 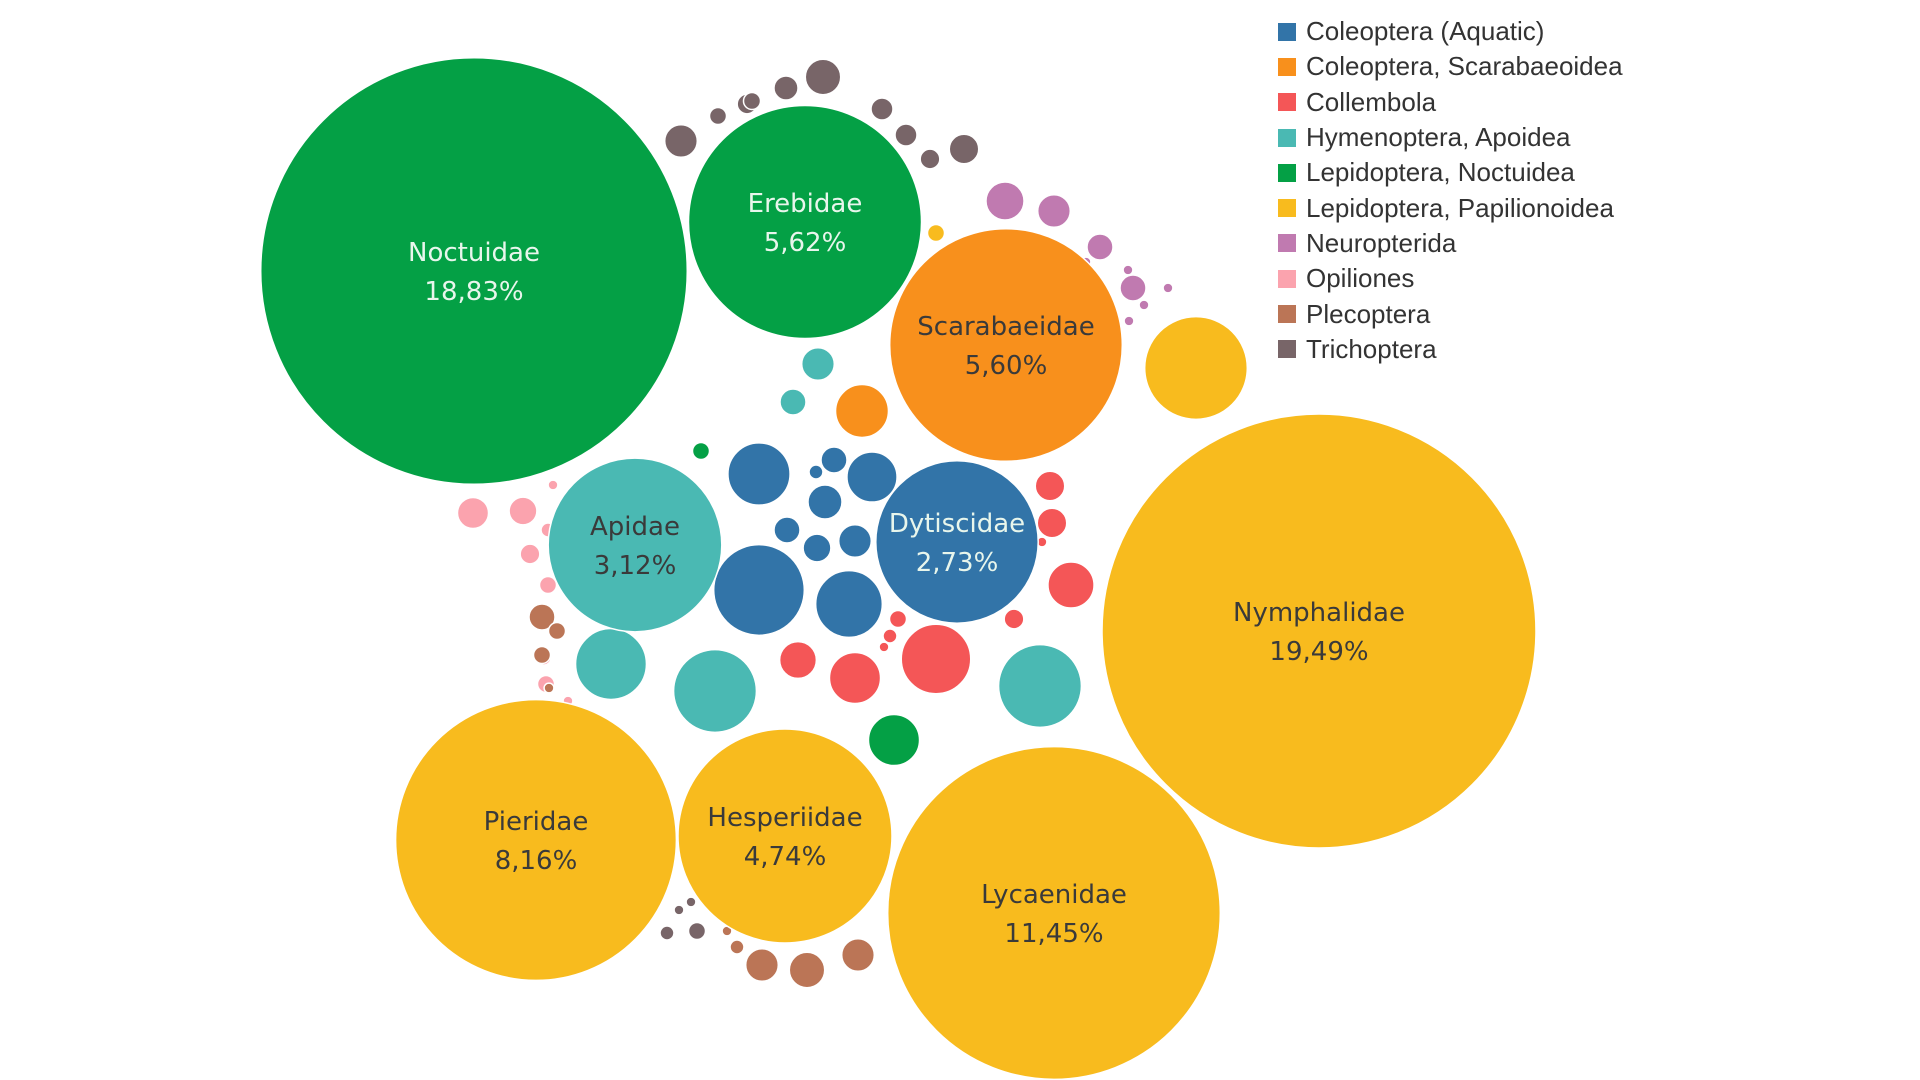 What do you see at coordinates (1425, 31) in the screenshot?
I see `legend-label: Coleoptera (Aquatic)` at bounding box center [1425, 31].